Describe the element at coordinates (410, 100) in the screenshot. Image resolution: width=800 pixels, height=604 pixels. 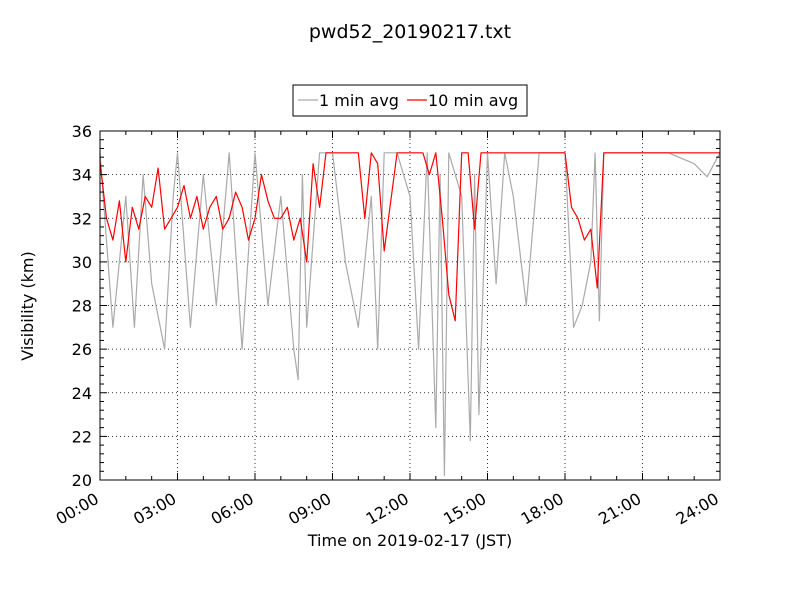
I see `legend: 1 min avg 10 min avg` at that location.